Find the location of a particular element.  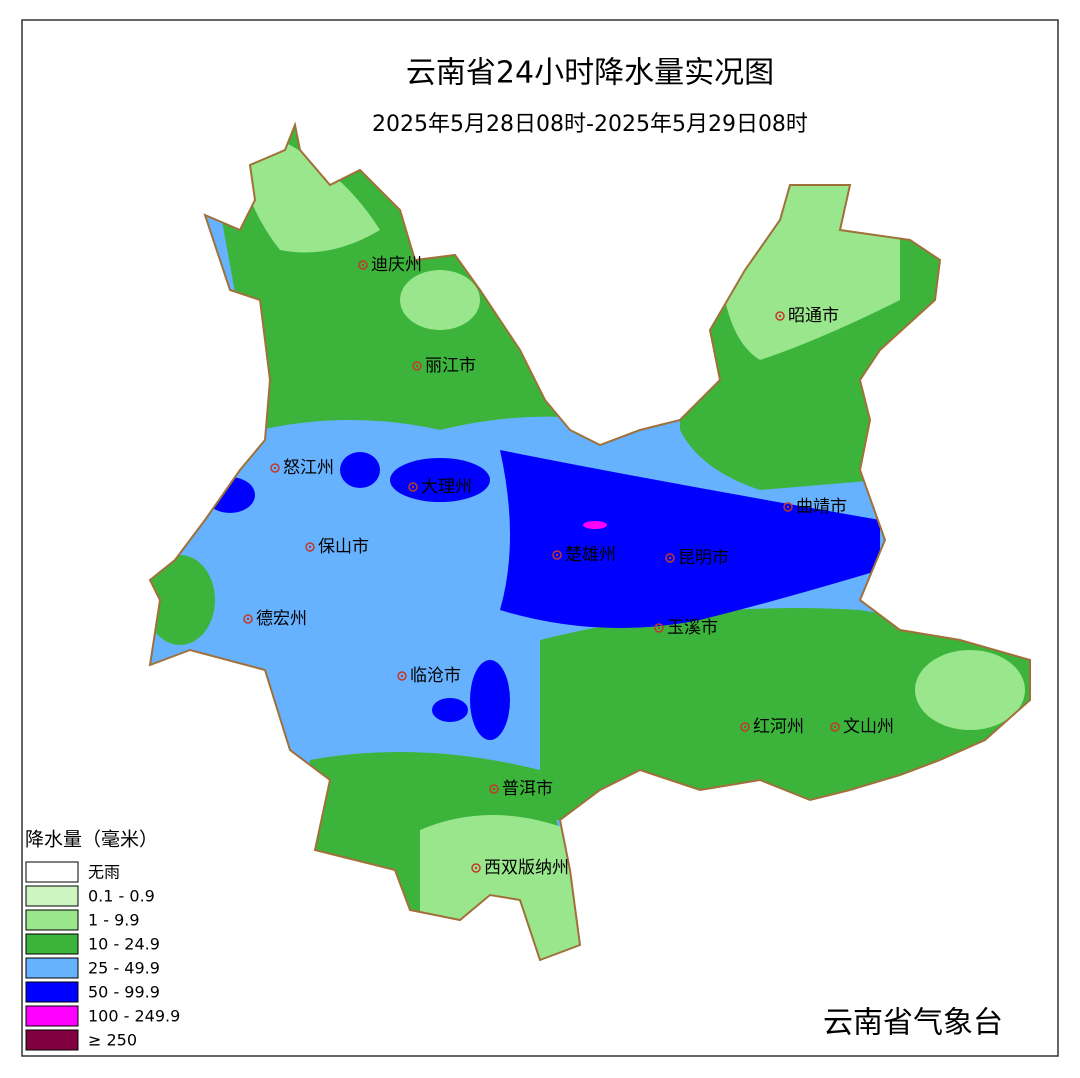

city-label: 玉溪市 is located at coordinates (692, 628).